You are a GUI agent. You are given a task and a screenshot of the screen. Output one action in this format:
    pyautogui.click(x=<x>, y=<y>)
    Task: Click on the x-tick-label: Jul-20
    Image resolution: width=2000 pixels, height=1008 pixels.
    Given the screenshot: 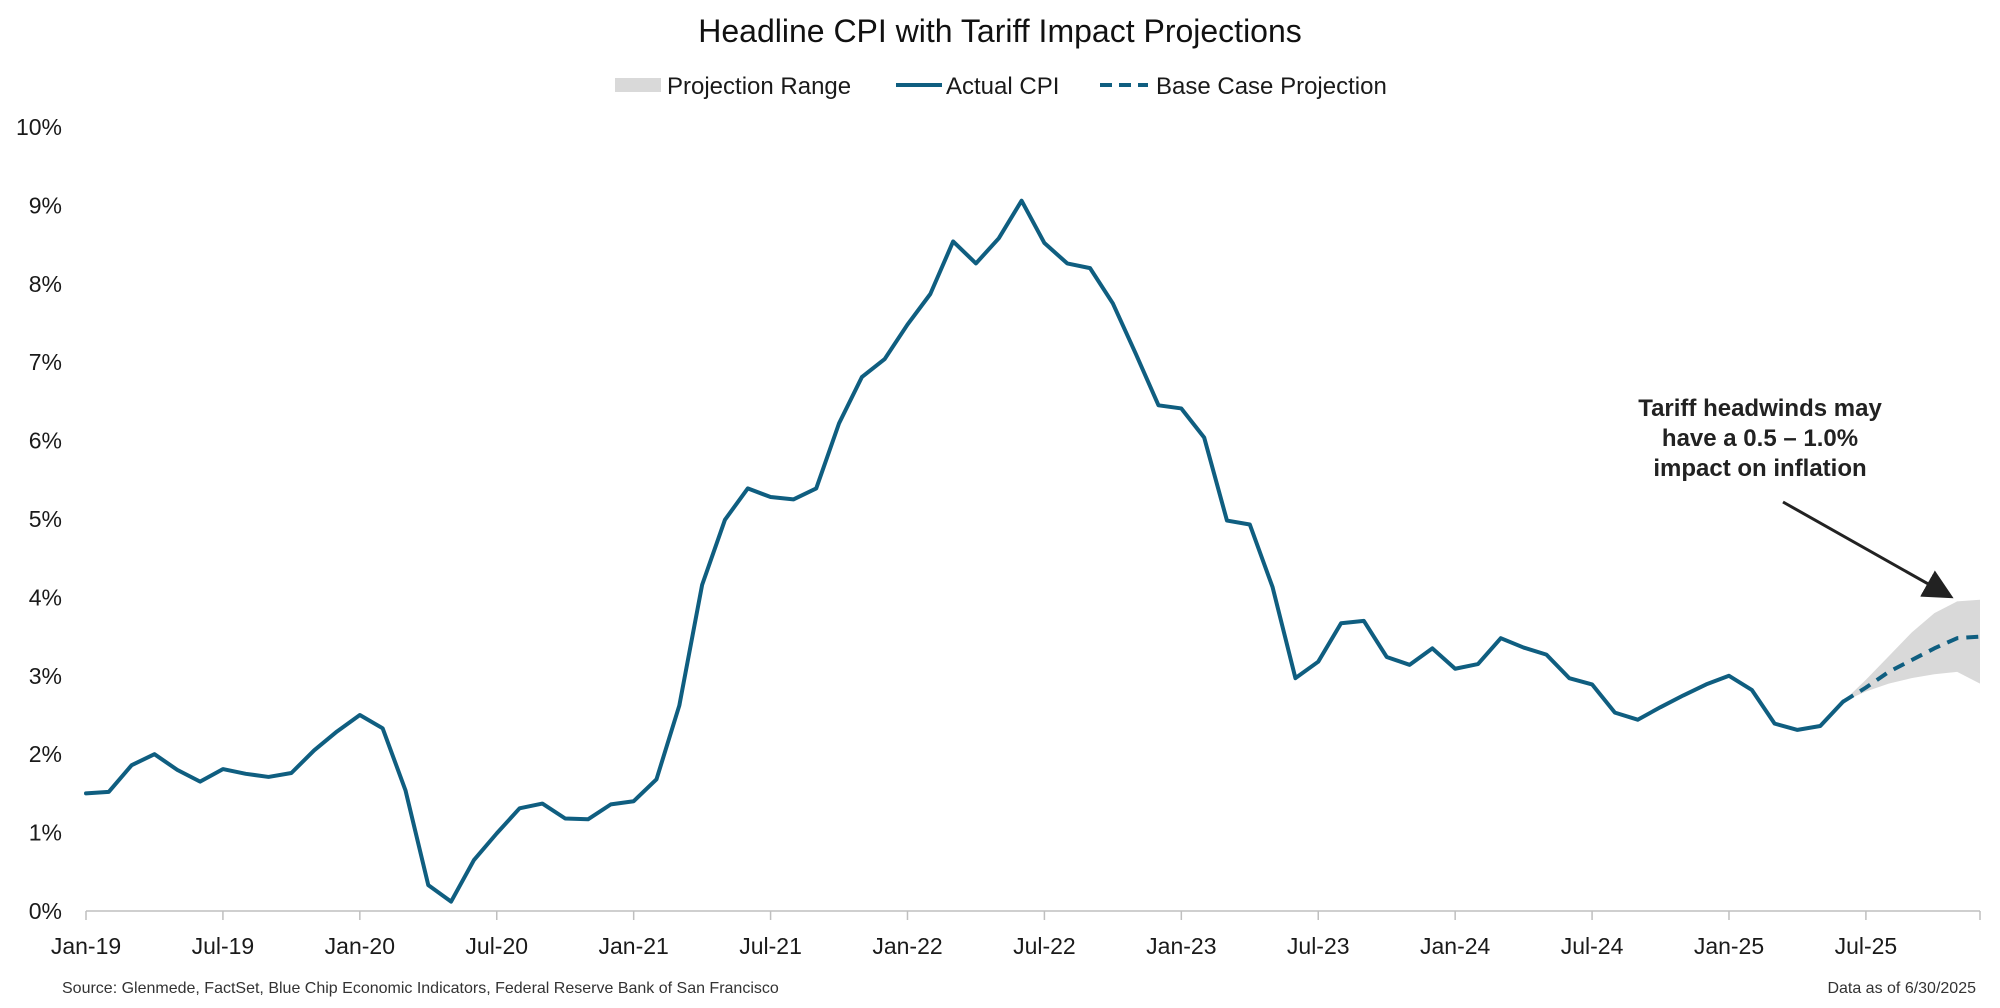 What is the action you would take?
    pyautogui.click(x=496, y=946)
    